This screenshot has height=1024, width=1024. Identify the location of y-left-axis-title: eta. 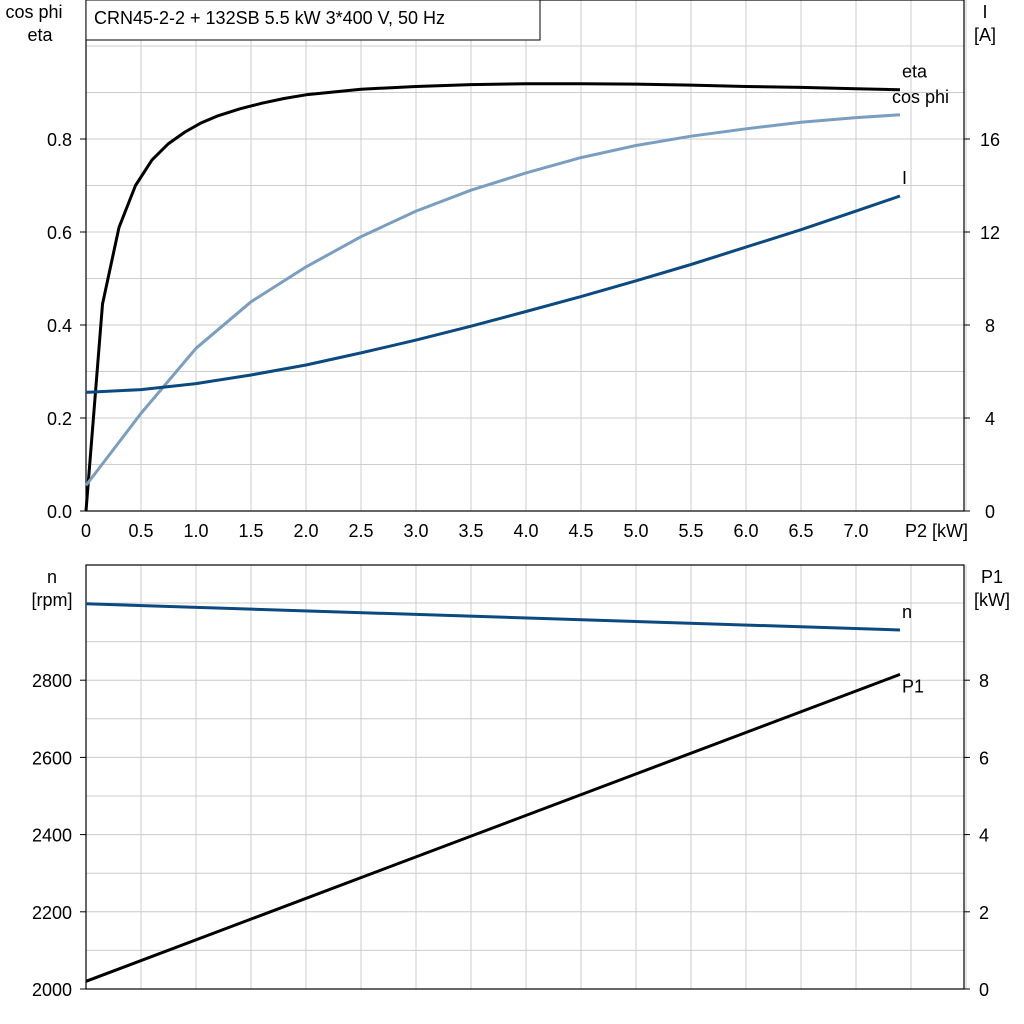
(40, 35).